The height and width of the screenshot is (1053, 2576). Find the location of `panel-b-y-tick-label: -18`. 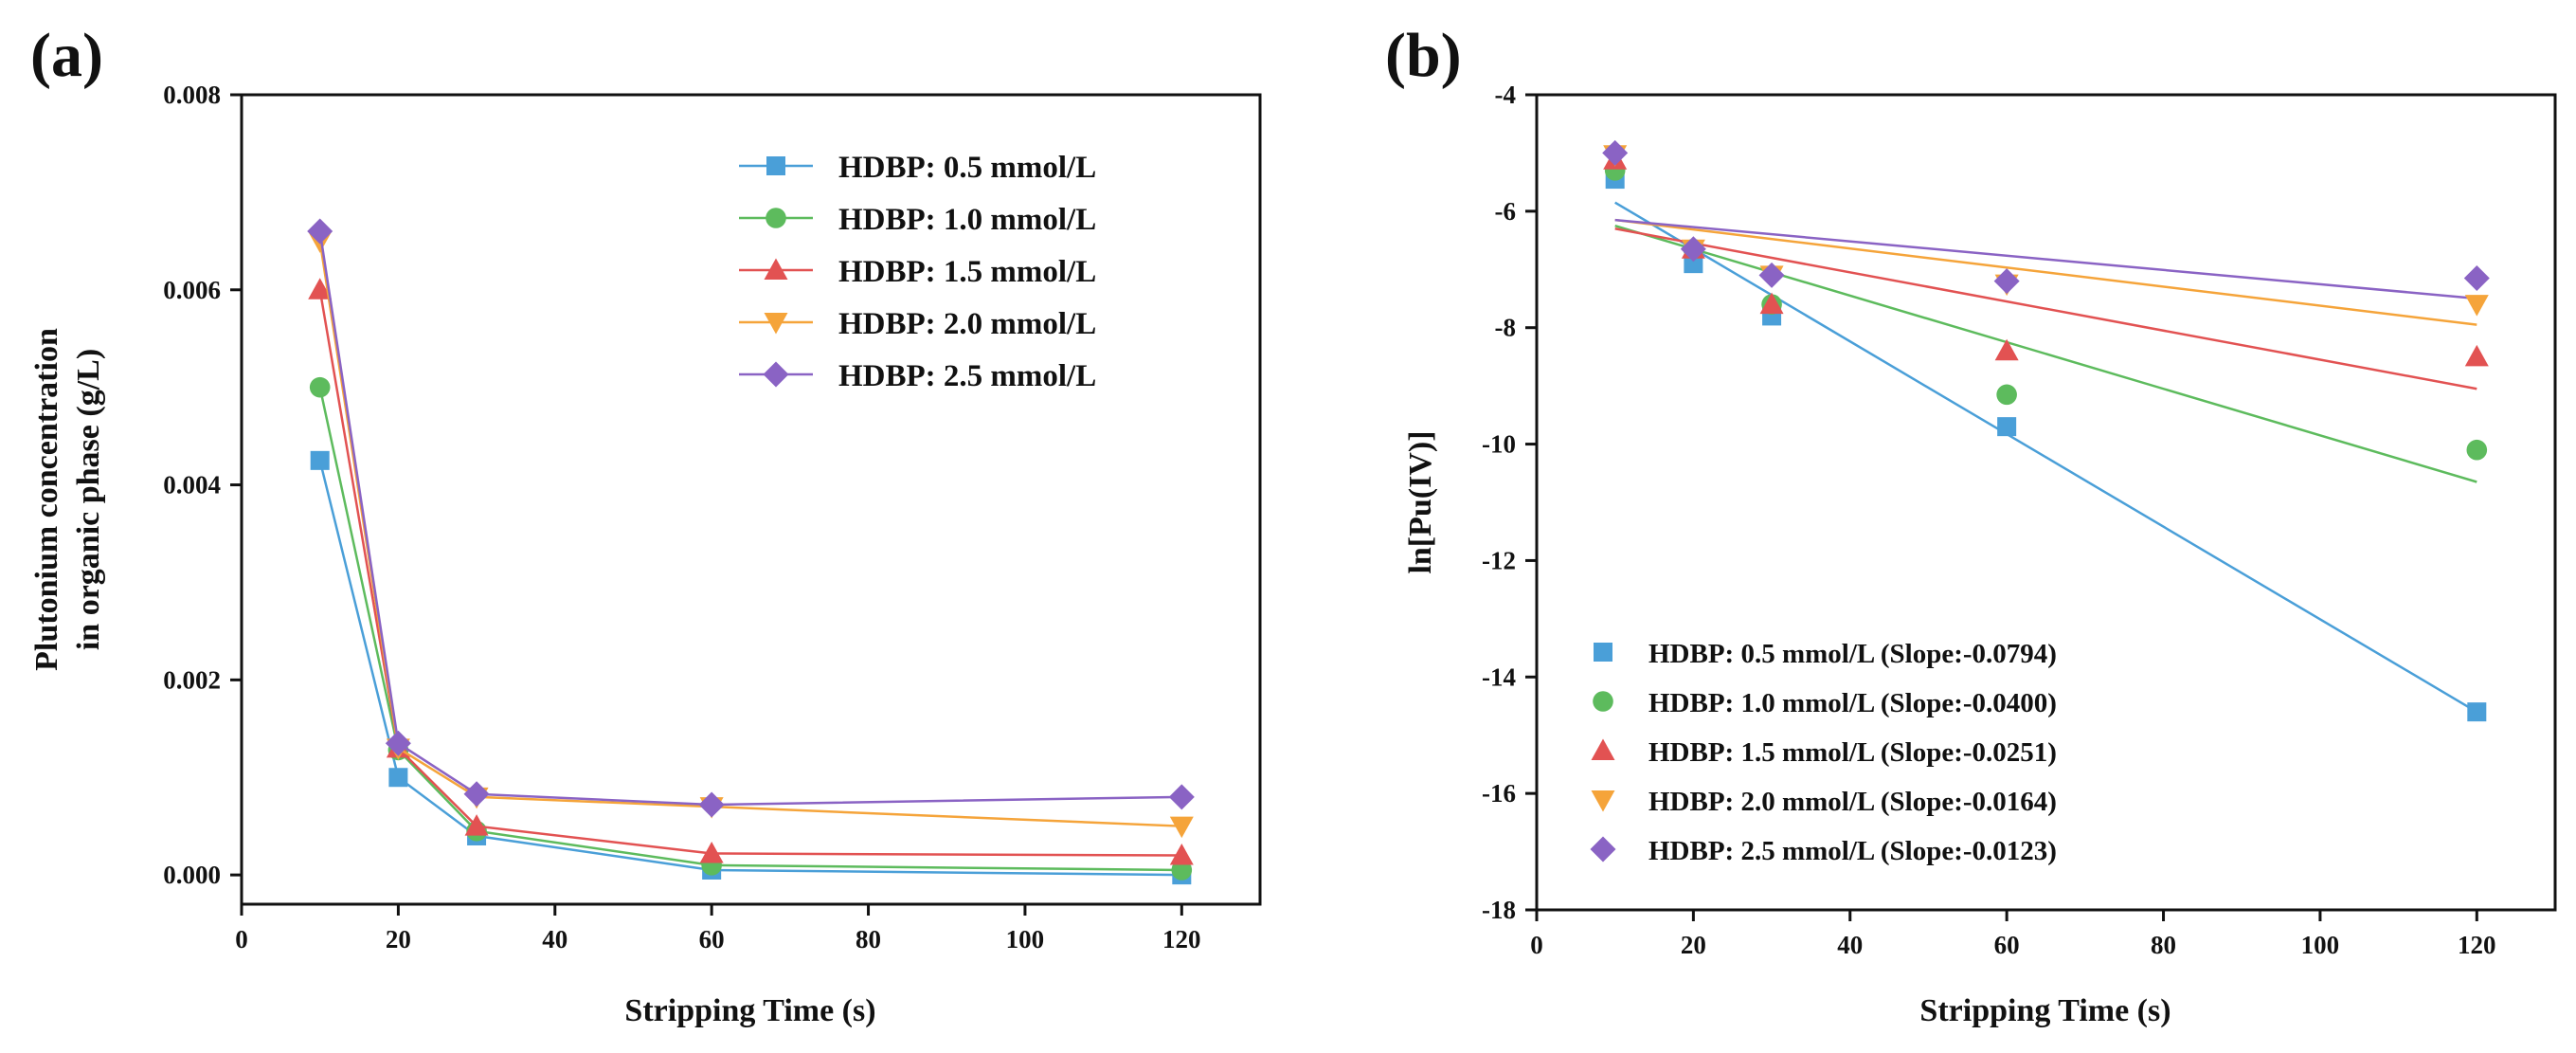

panel-b-y-tick-label: -18 is located at coordinates (1499, 910).